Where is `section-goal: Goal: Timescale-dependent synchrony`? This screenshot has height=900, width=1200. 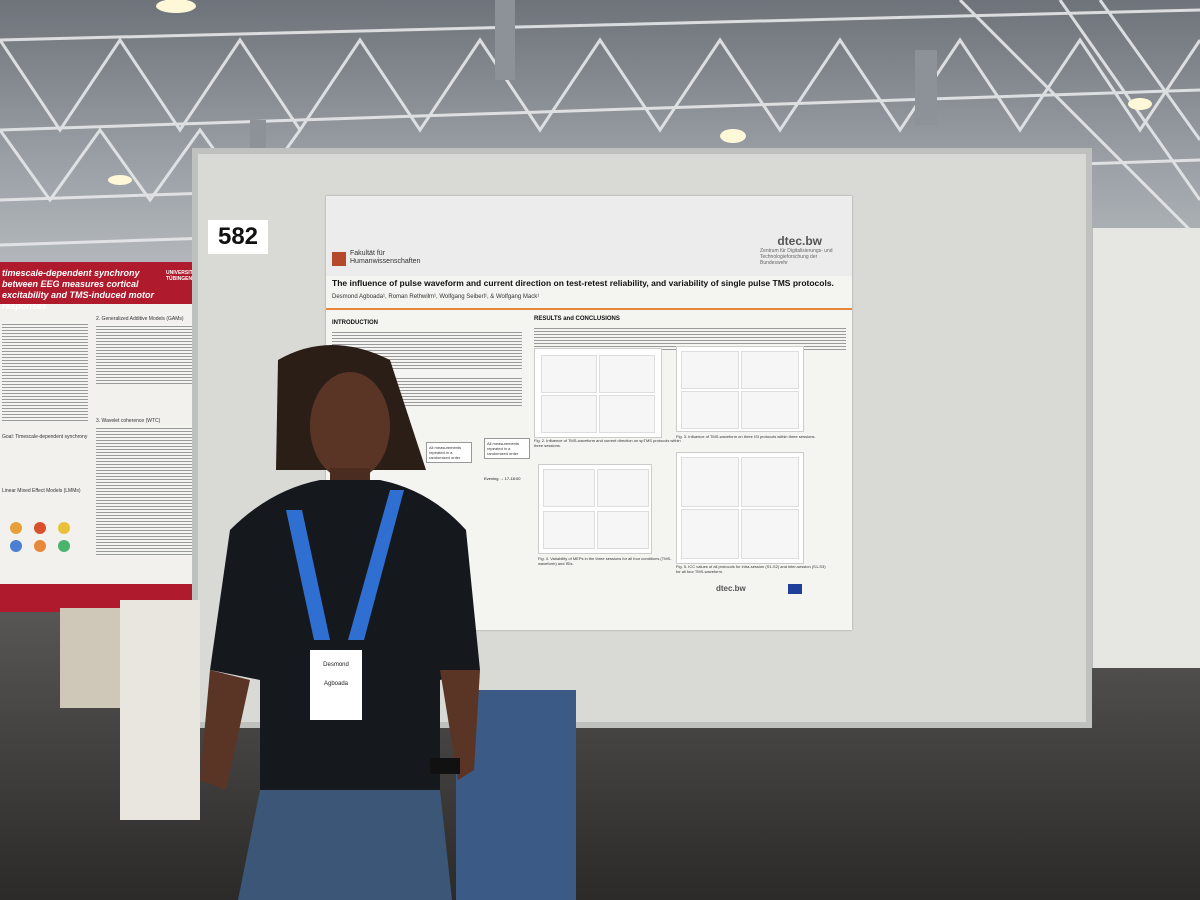 section-goal: Goal: Timescale-dependent synchrony is located at coordinates (45, 437).